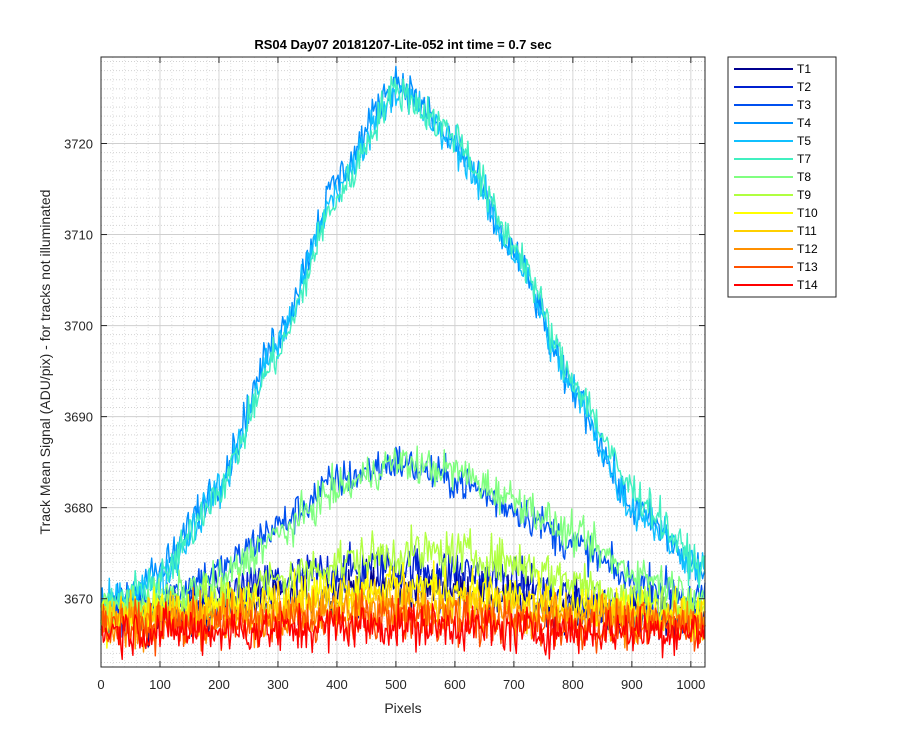  What do you see at coordinates (514, 684) in the screenshot?
I see `x-tick-label: 700` at bounding box center [514, 684].